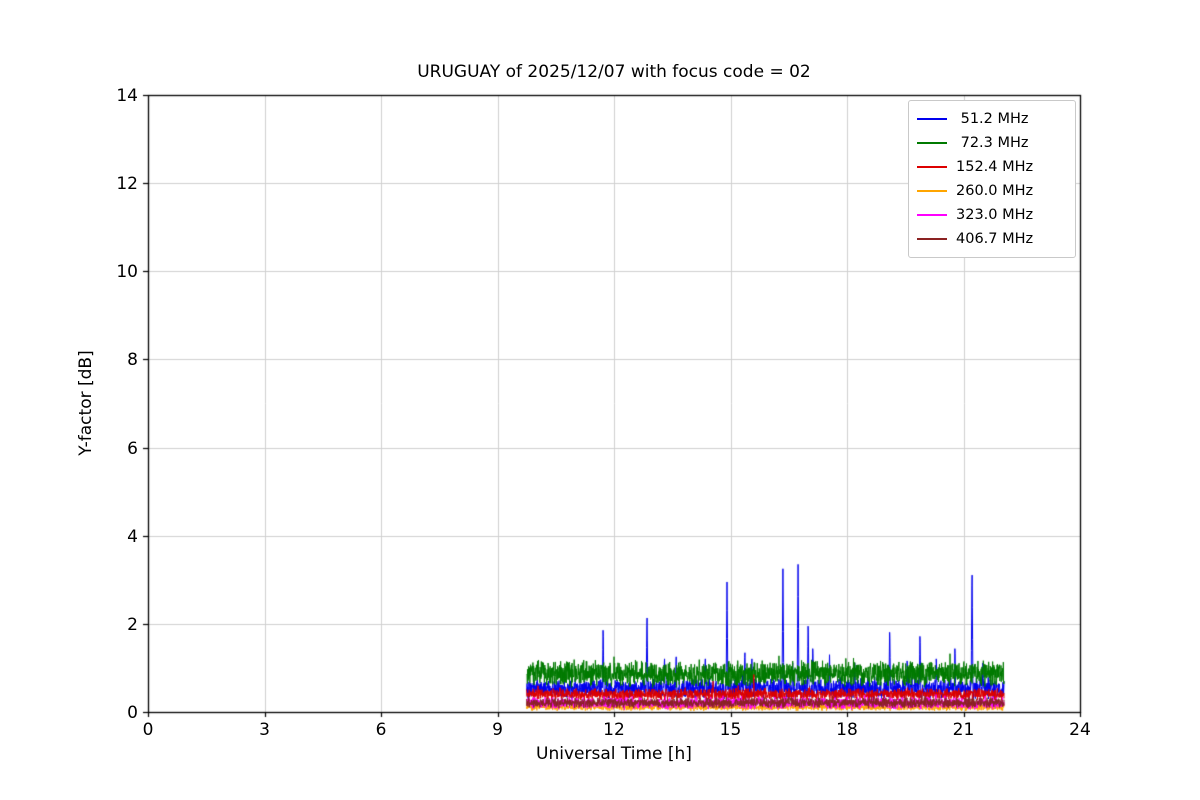 The image size is (1200, 800). What do you see at coordinates (963, 730) in the screenshot?
I see `x-tick-label: 21` at bounding box center [963, 730].